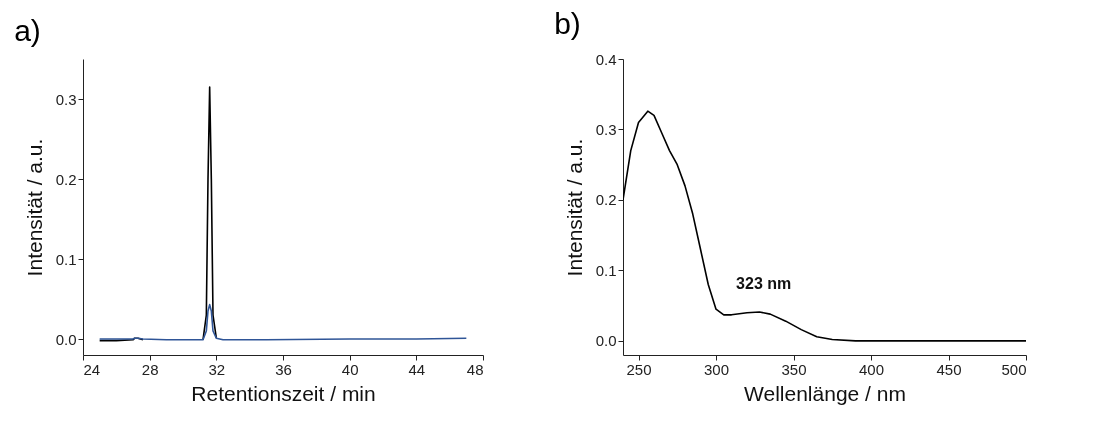 The image size is (1094, 430). What do you see at coordinates (27, 30) in the screenshot?
I see `chart-title: a)` at bounding box center [27, 30].